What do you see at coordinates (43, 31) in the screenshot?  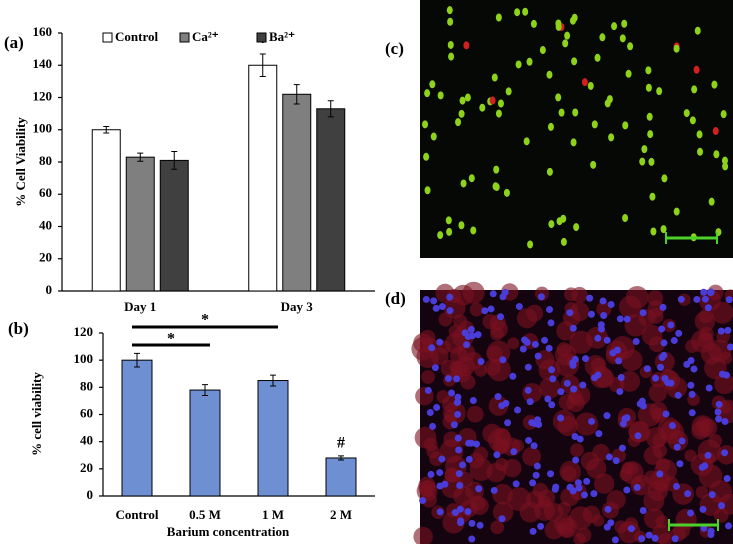 I see `y-tick-label: 160` at bounding box center [43, 31].